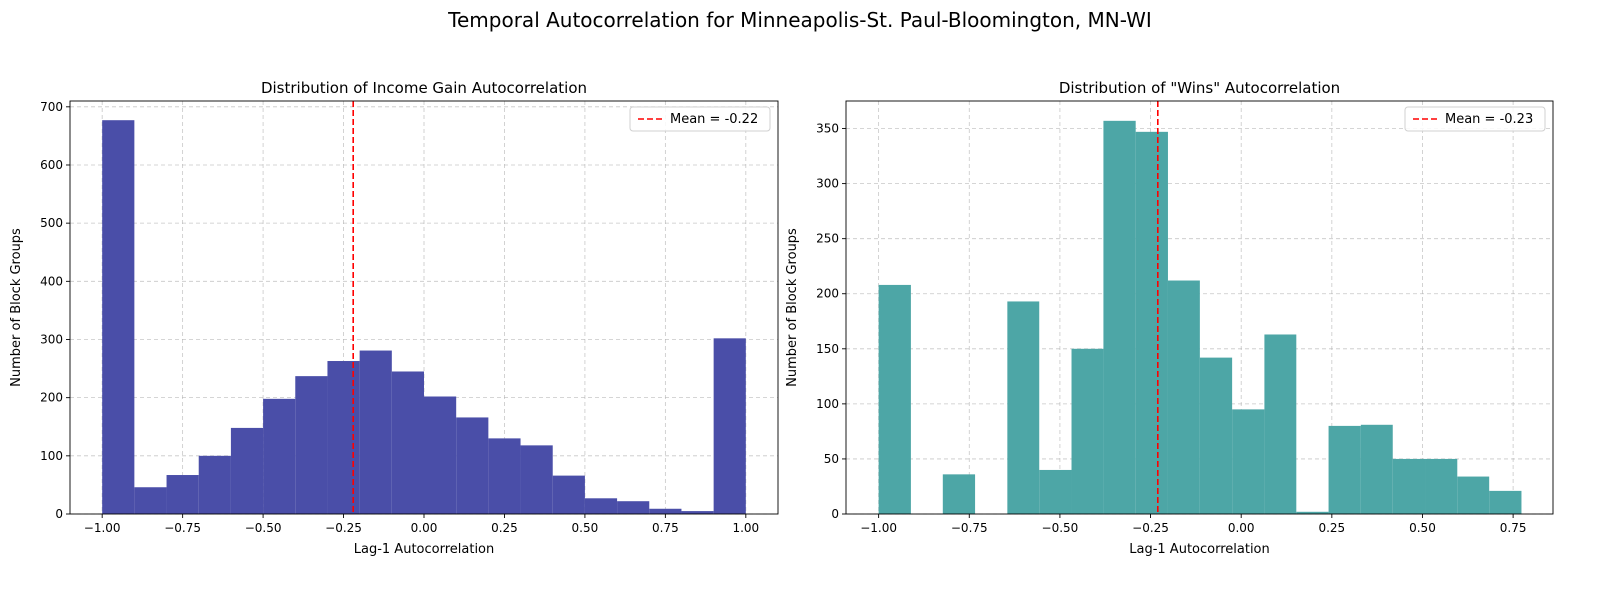 Image resolution: width=1600 pixels, height=600 pixels. I want to click on x-tick-label: 1.00, so click(745, 528).